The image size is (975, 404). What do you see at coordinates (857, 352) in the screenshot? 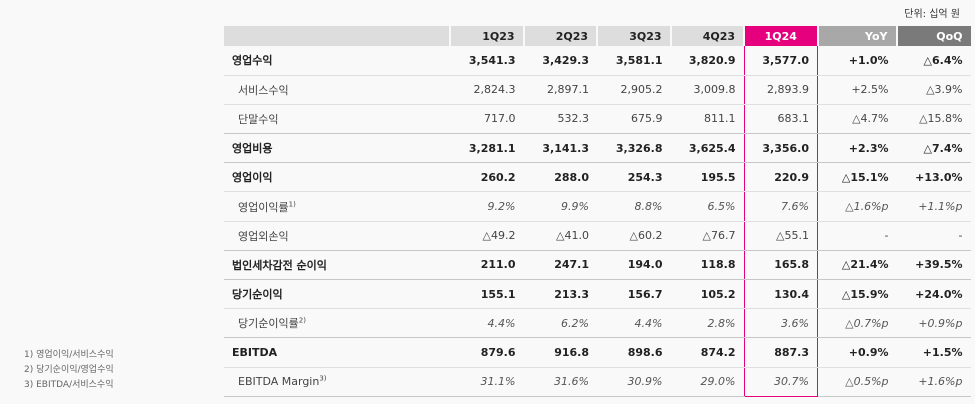
I see `yoy-cell: +0.9%` at bounding box center [857, 352].